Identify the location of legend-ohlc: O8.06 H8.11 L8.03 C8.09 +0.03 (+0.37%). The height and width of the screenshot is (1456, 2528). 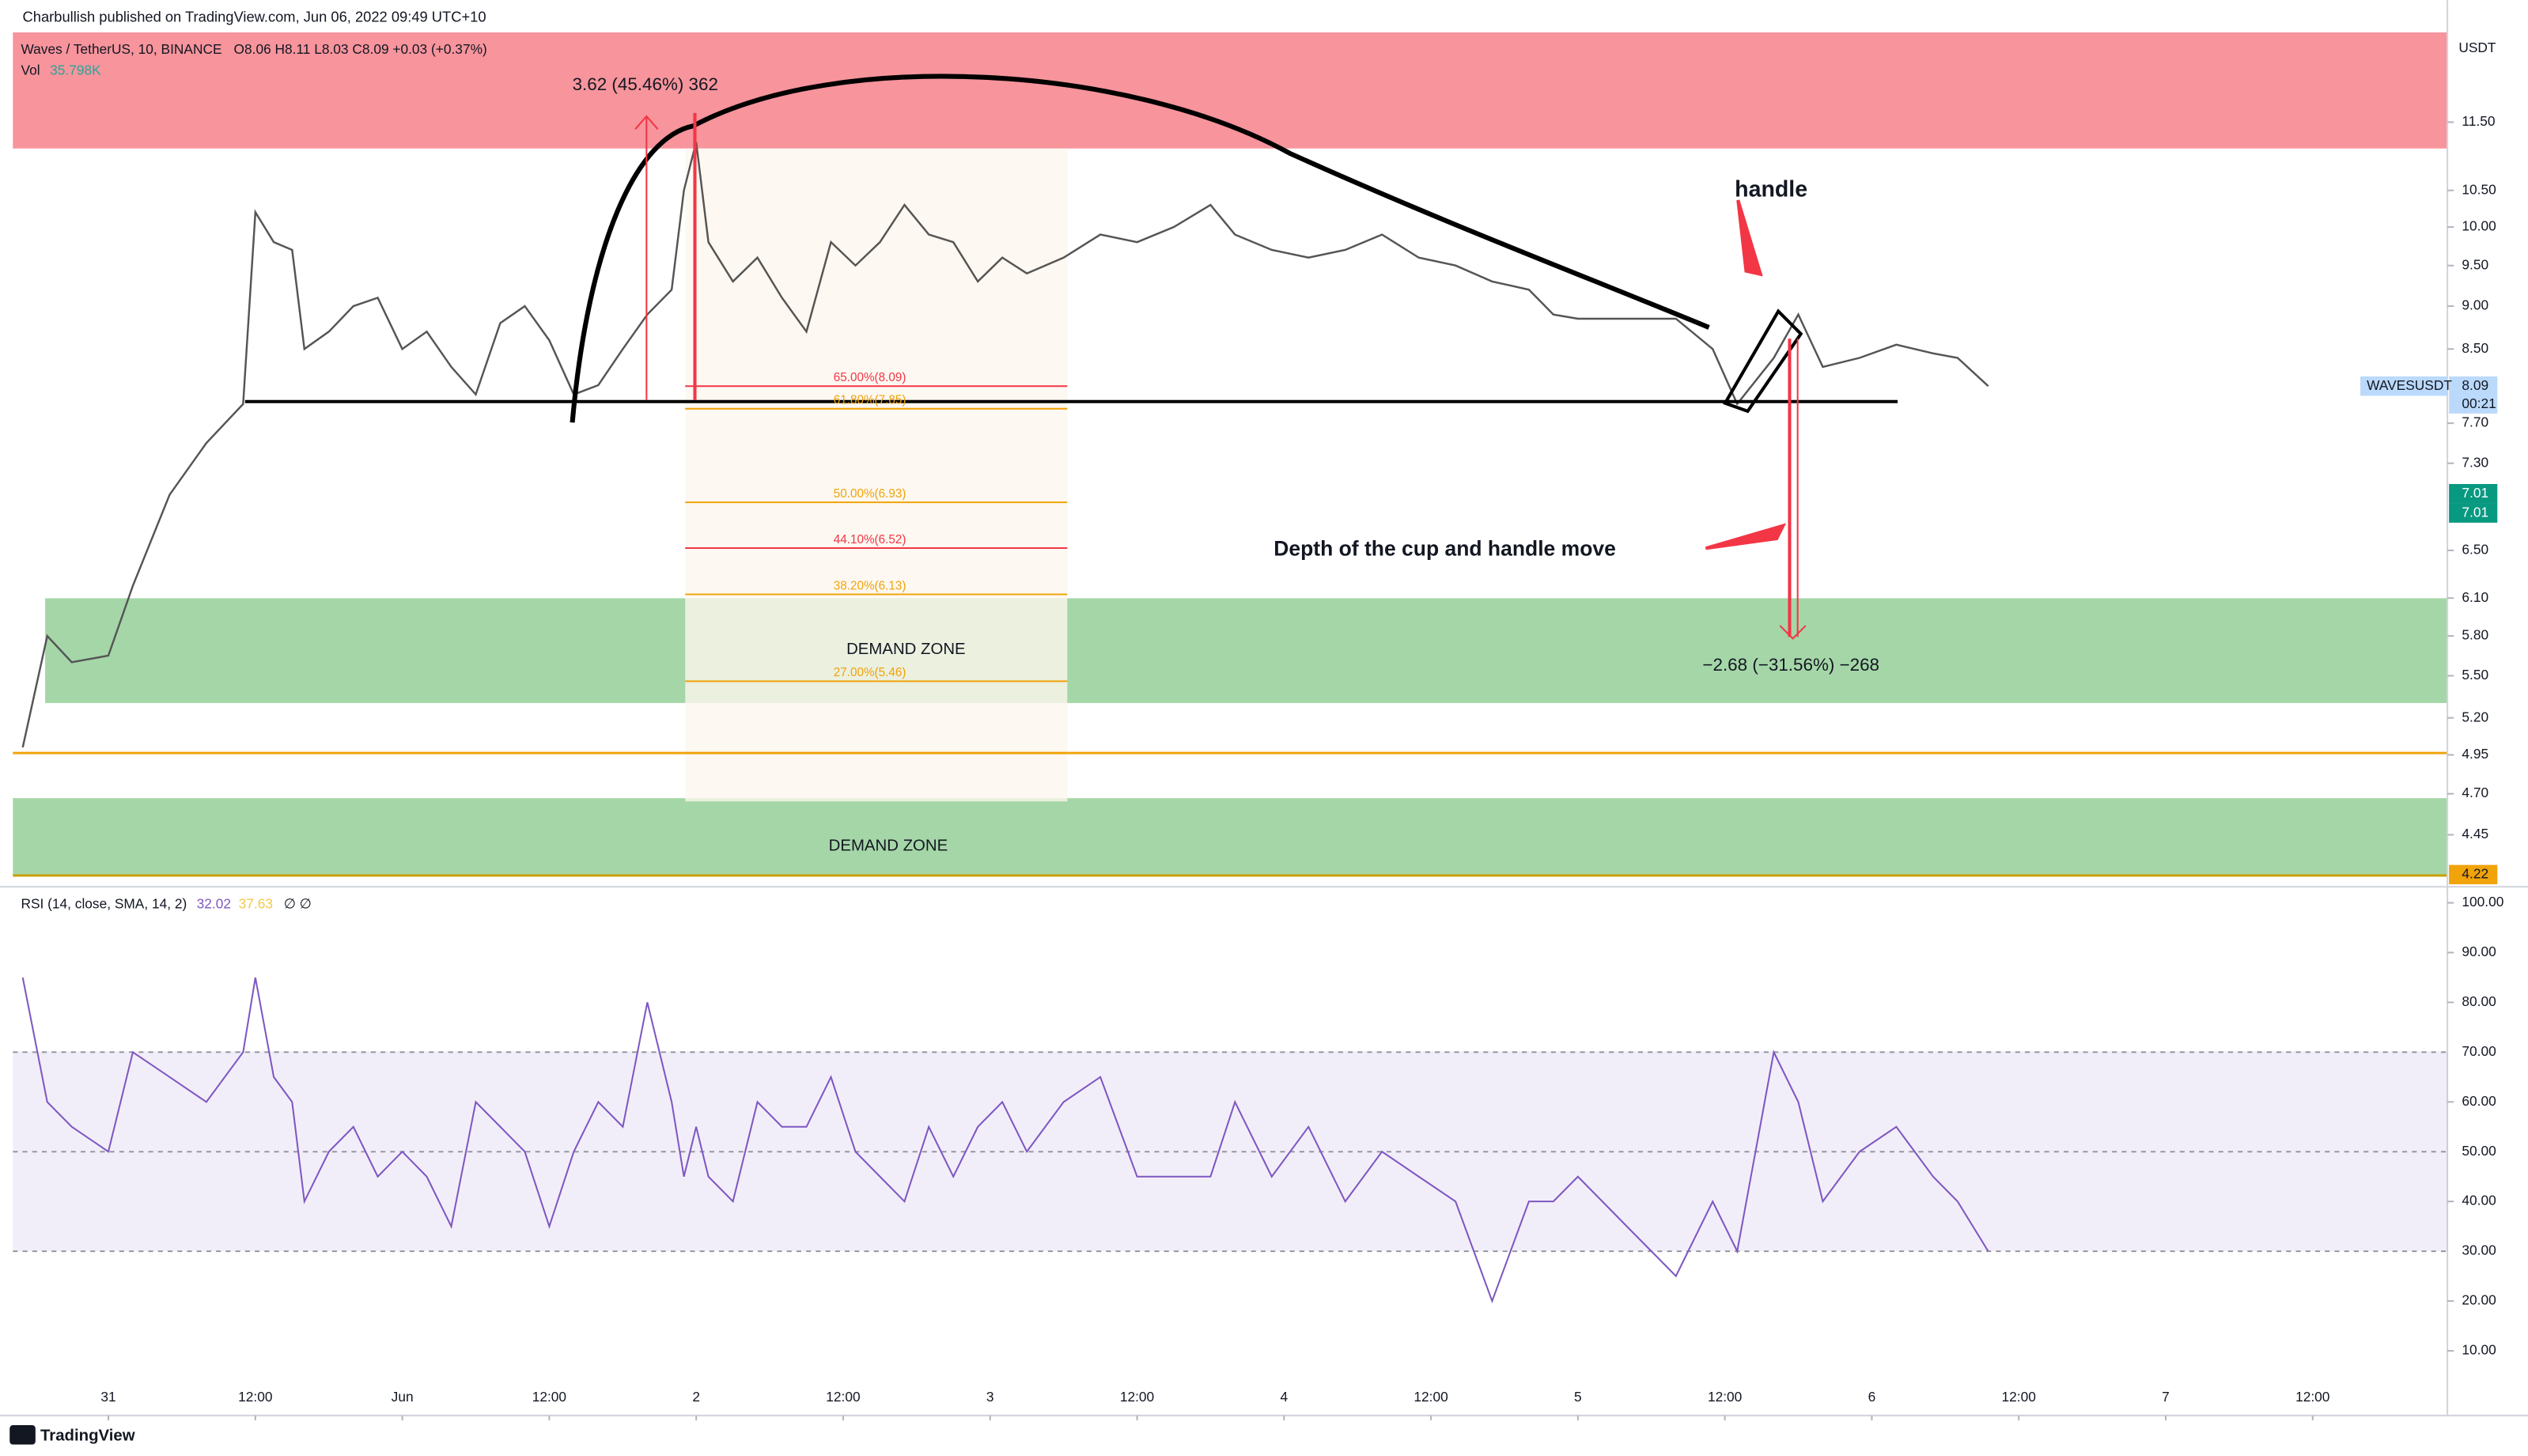
(360, 49).